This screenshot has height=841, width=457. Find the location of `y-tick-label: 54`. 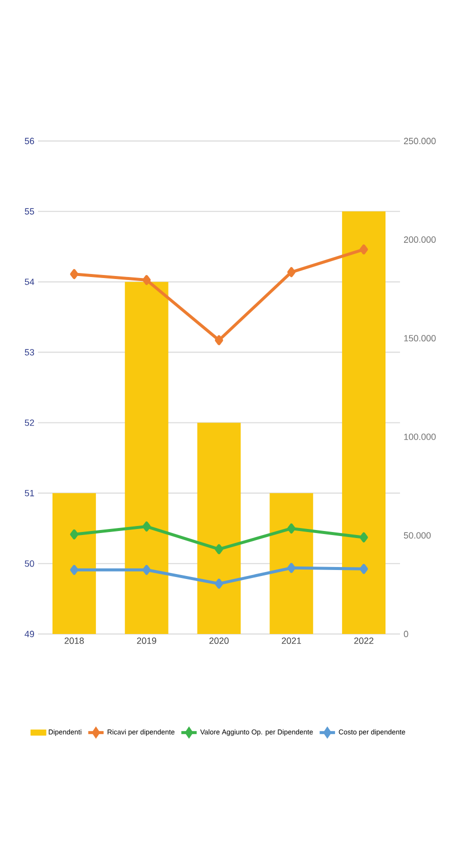

y-tick-label: 54 is located at coordinates (29, 281).